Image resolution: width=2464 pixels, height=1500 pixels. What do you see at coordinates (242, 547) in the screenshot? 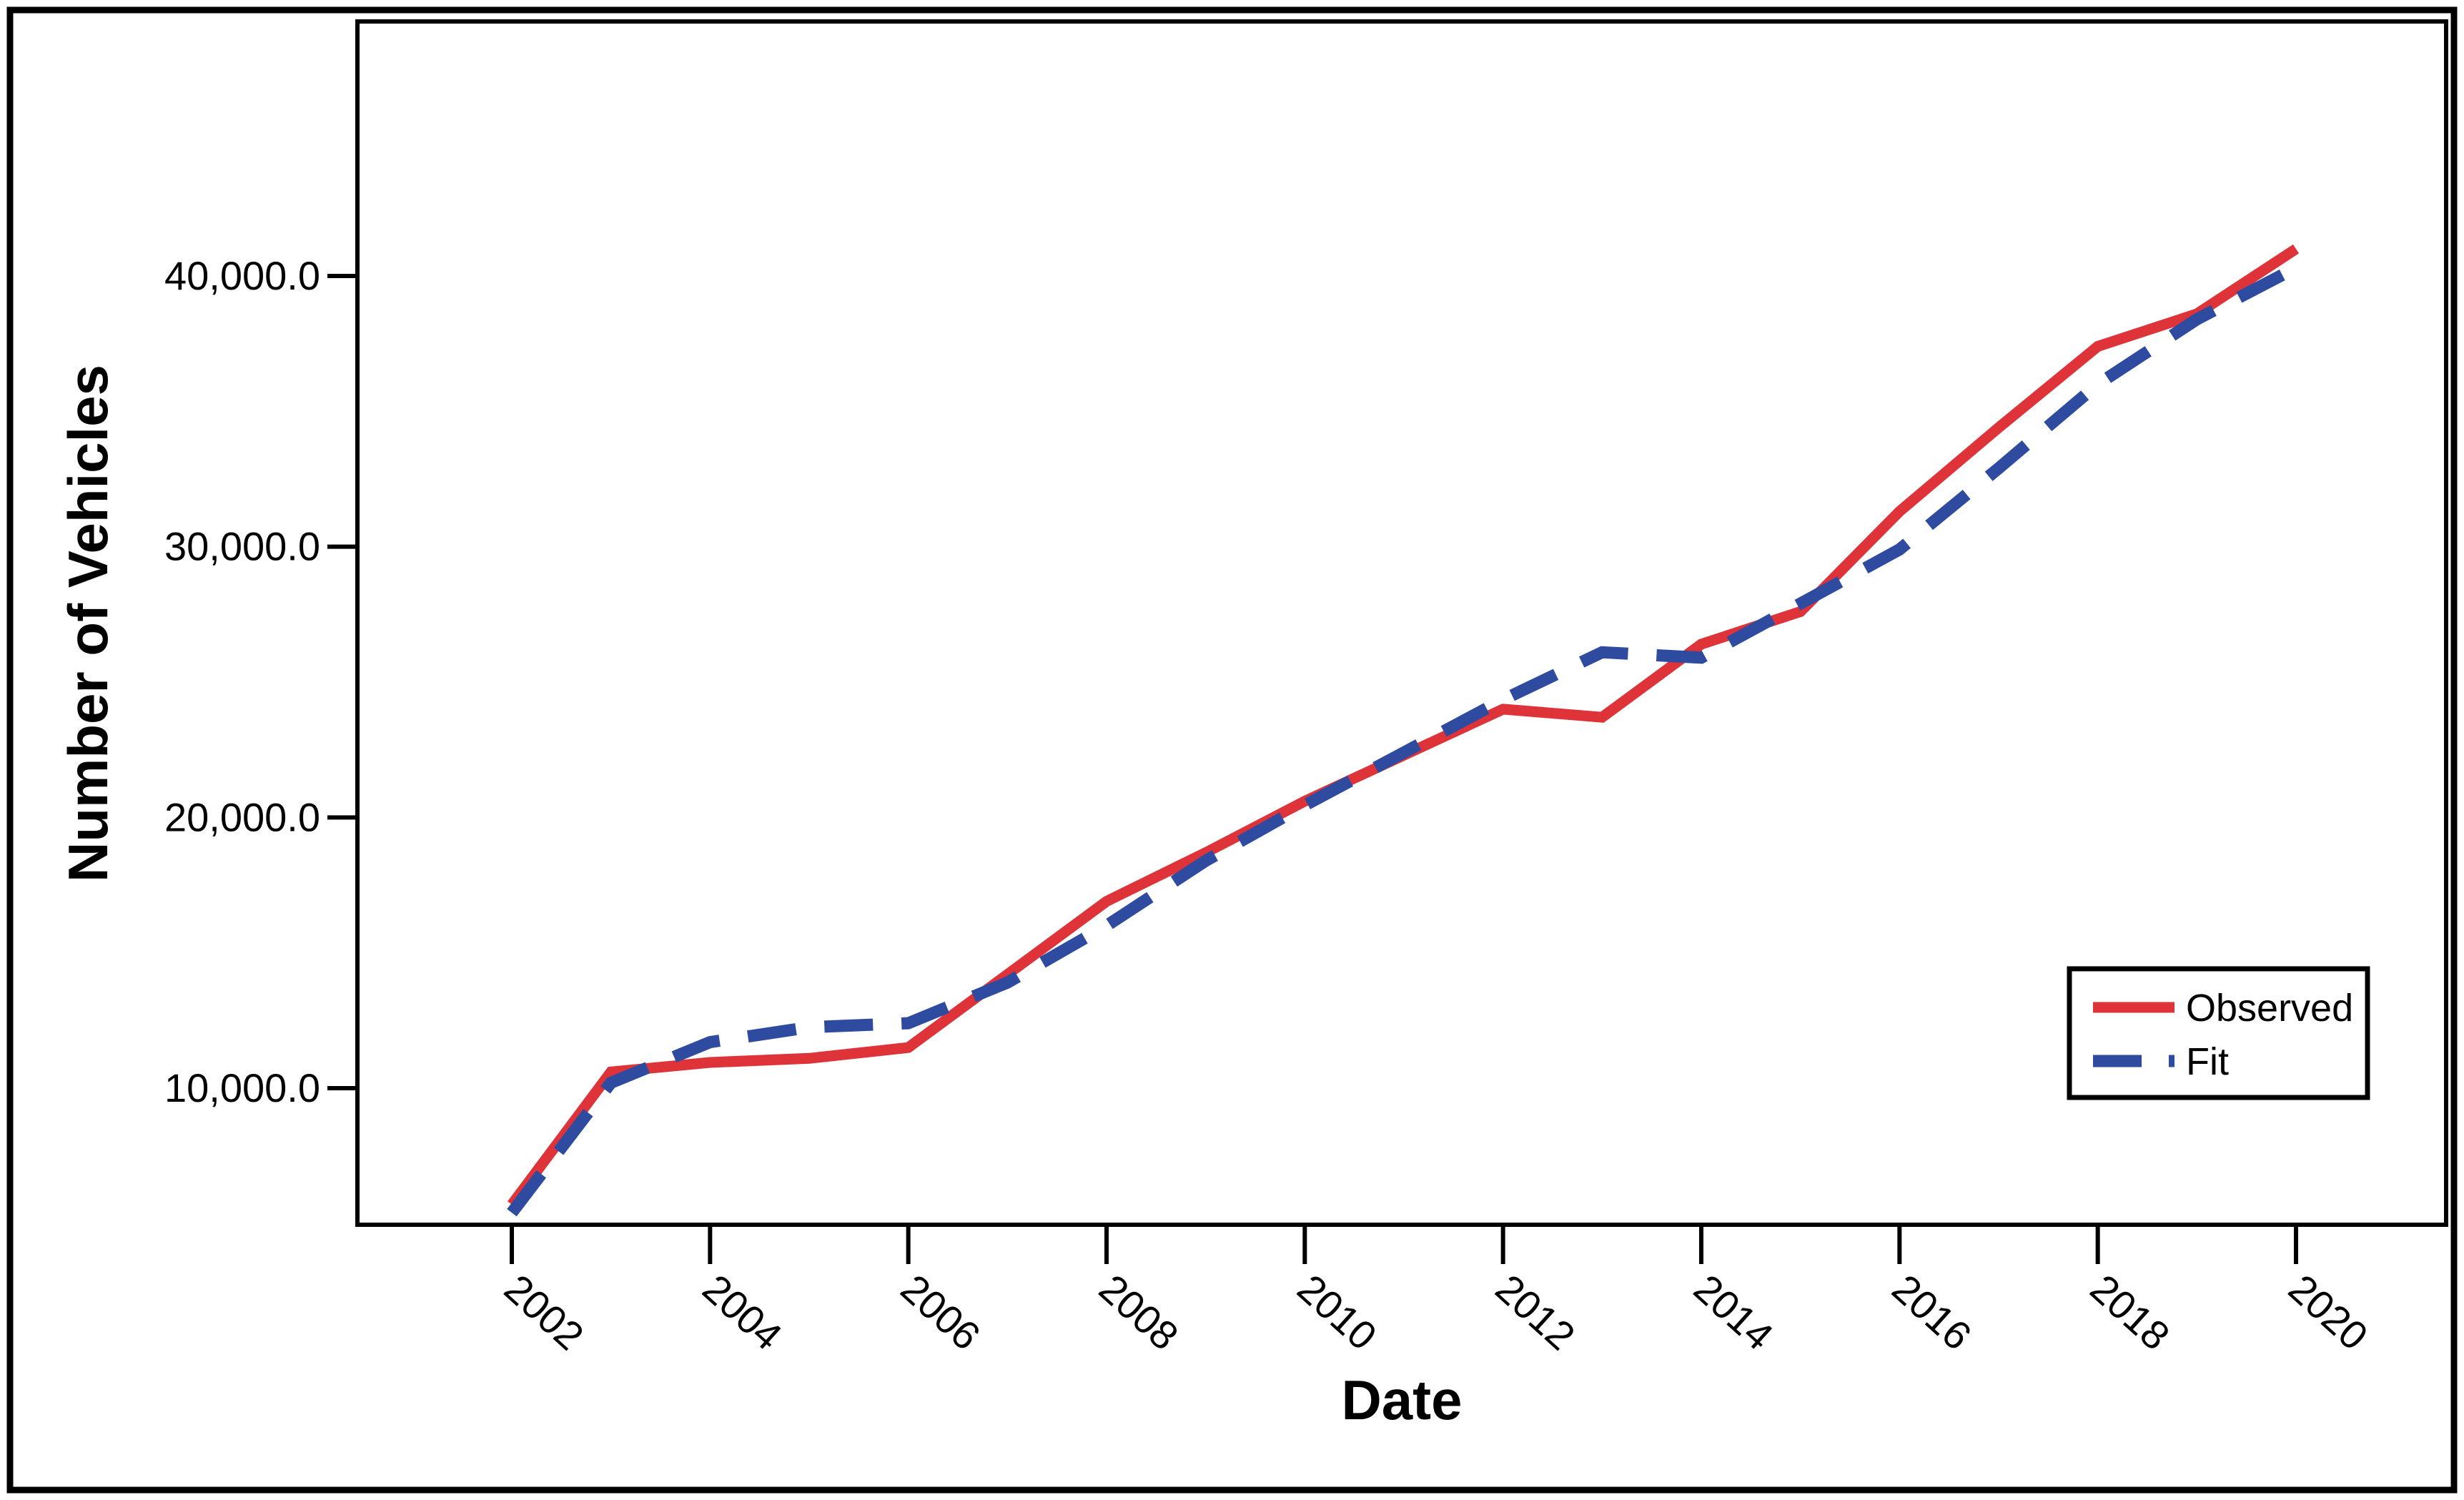
I see `y-tick-label: 30,000.0` at bounding box center [242, 547].